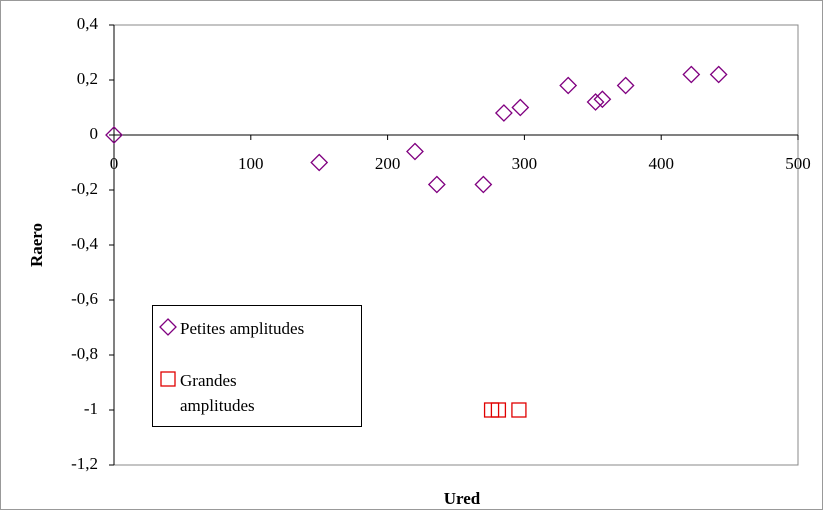  What do you see at coordinates (661, 163) in the screenshot?
I see `x-tick-label: 400` at bounding box center [661, 163].